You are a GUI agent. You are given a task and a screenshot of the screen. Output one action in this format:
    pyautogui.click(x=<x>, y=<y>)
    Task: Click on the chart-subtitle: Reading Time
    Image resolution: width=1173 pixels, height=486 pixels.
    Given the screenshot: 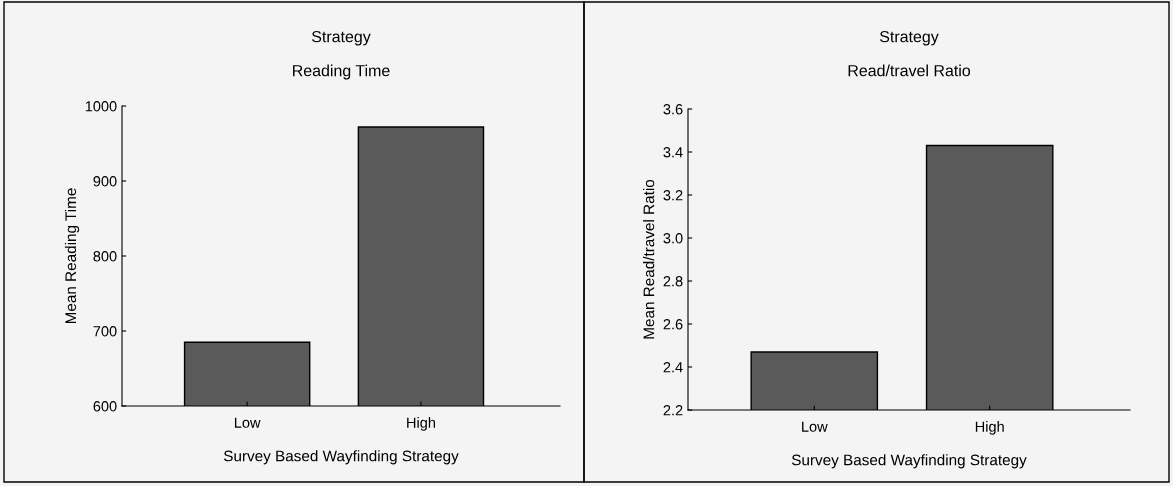 What is the action you would take?
    pyautogui.click(x=341, y=72)
    